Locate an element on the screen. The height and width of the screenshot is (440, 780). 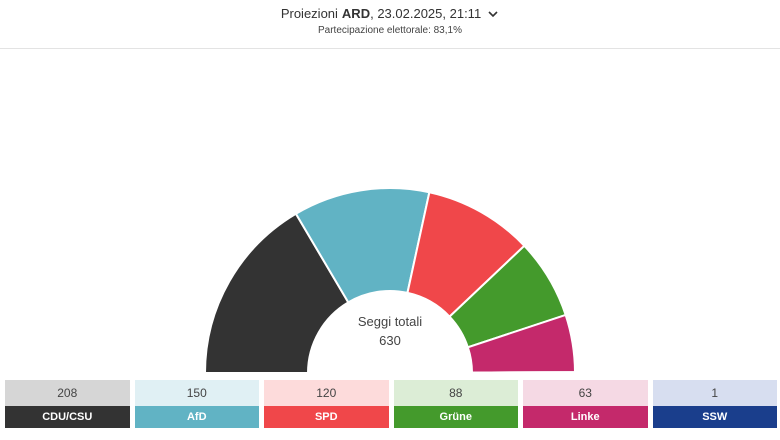
party-legend: 208 CDU/CSU 150 AfD 120 SPD 88 Grüne 63 Linke 1 SSW is located at coordinates (391, 404).